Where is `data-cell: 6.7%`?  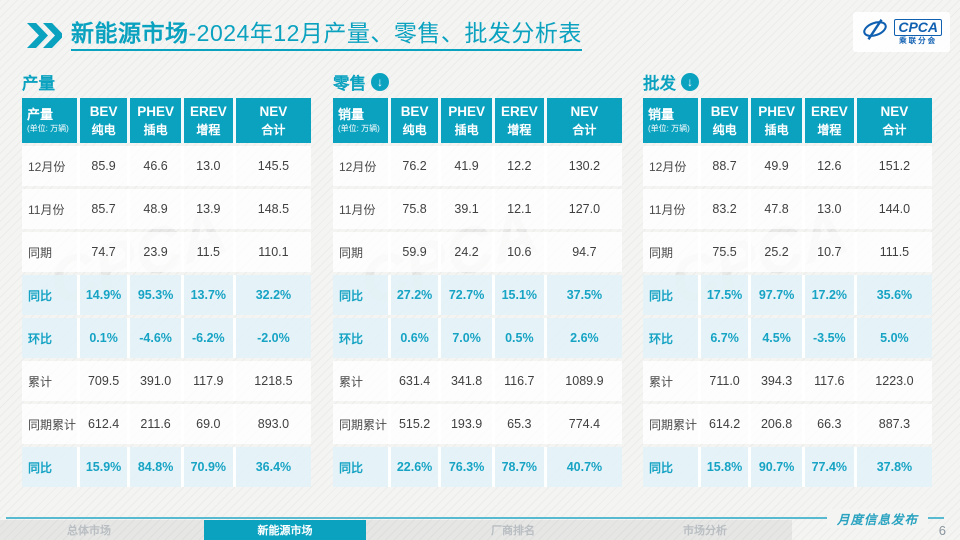 data-cell: 6.7% is located at coordinates (726, 338).